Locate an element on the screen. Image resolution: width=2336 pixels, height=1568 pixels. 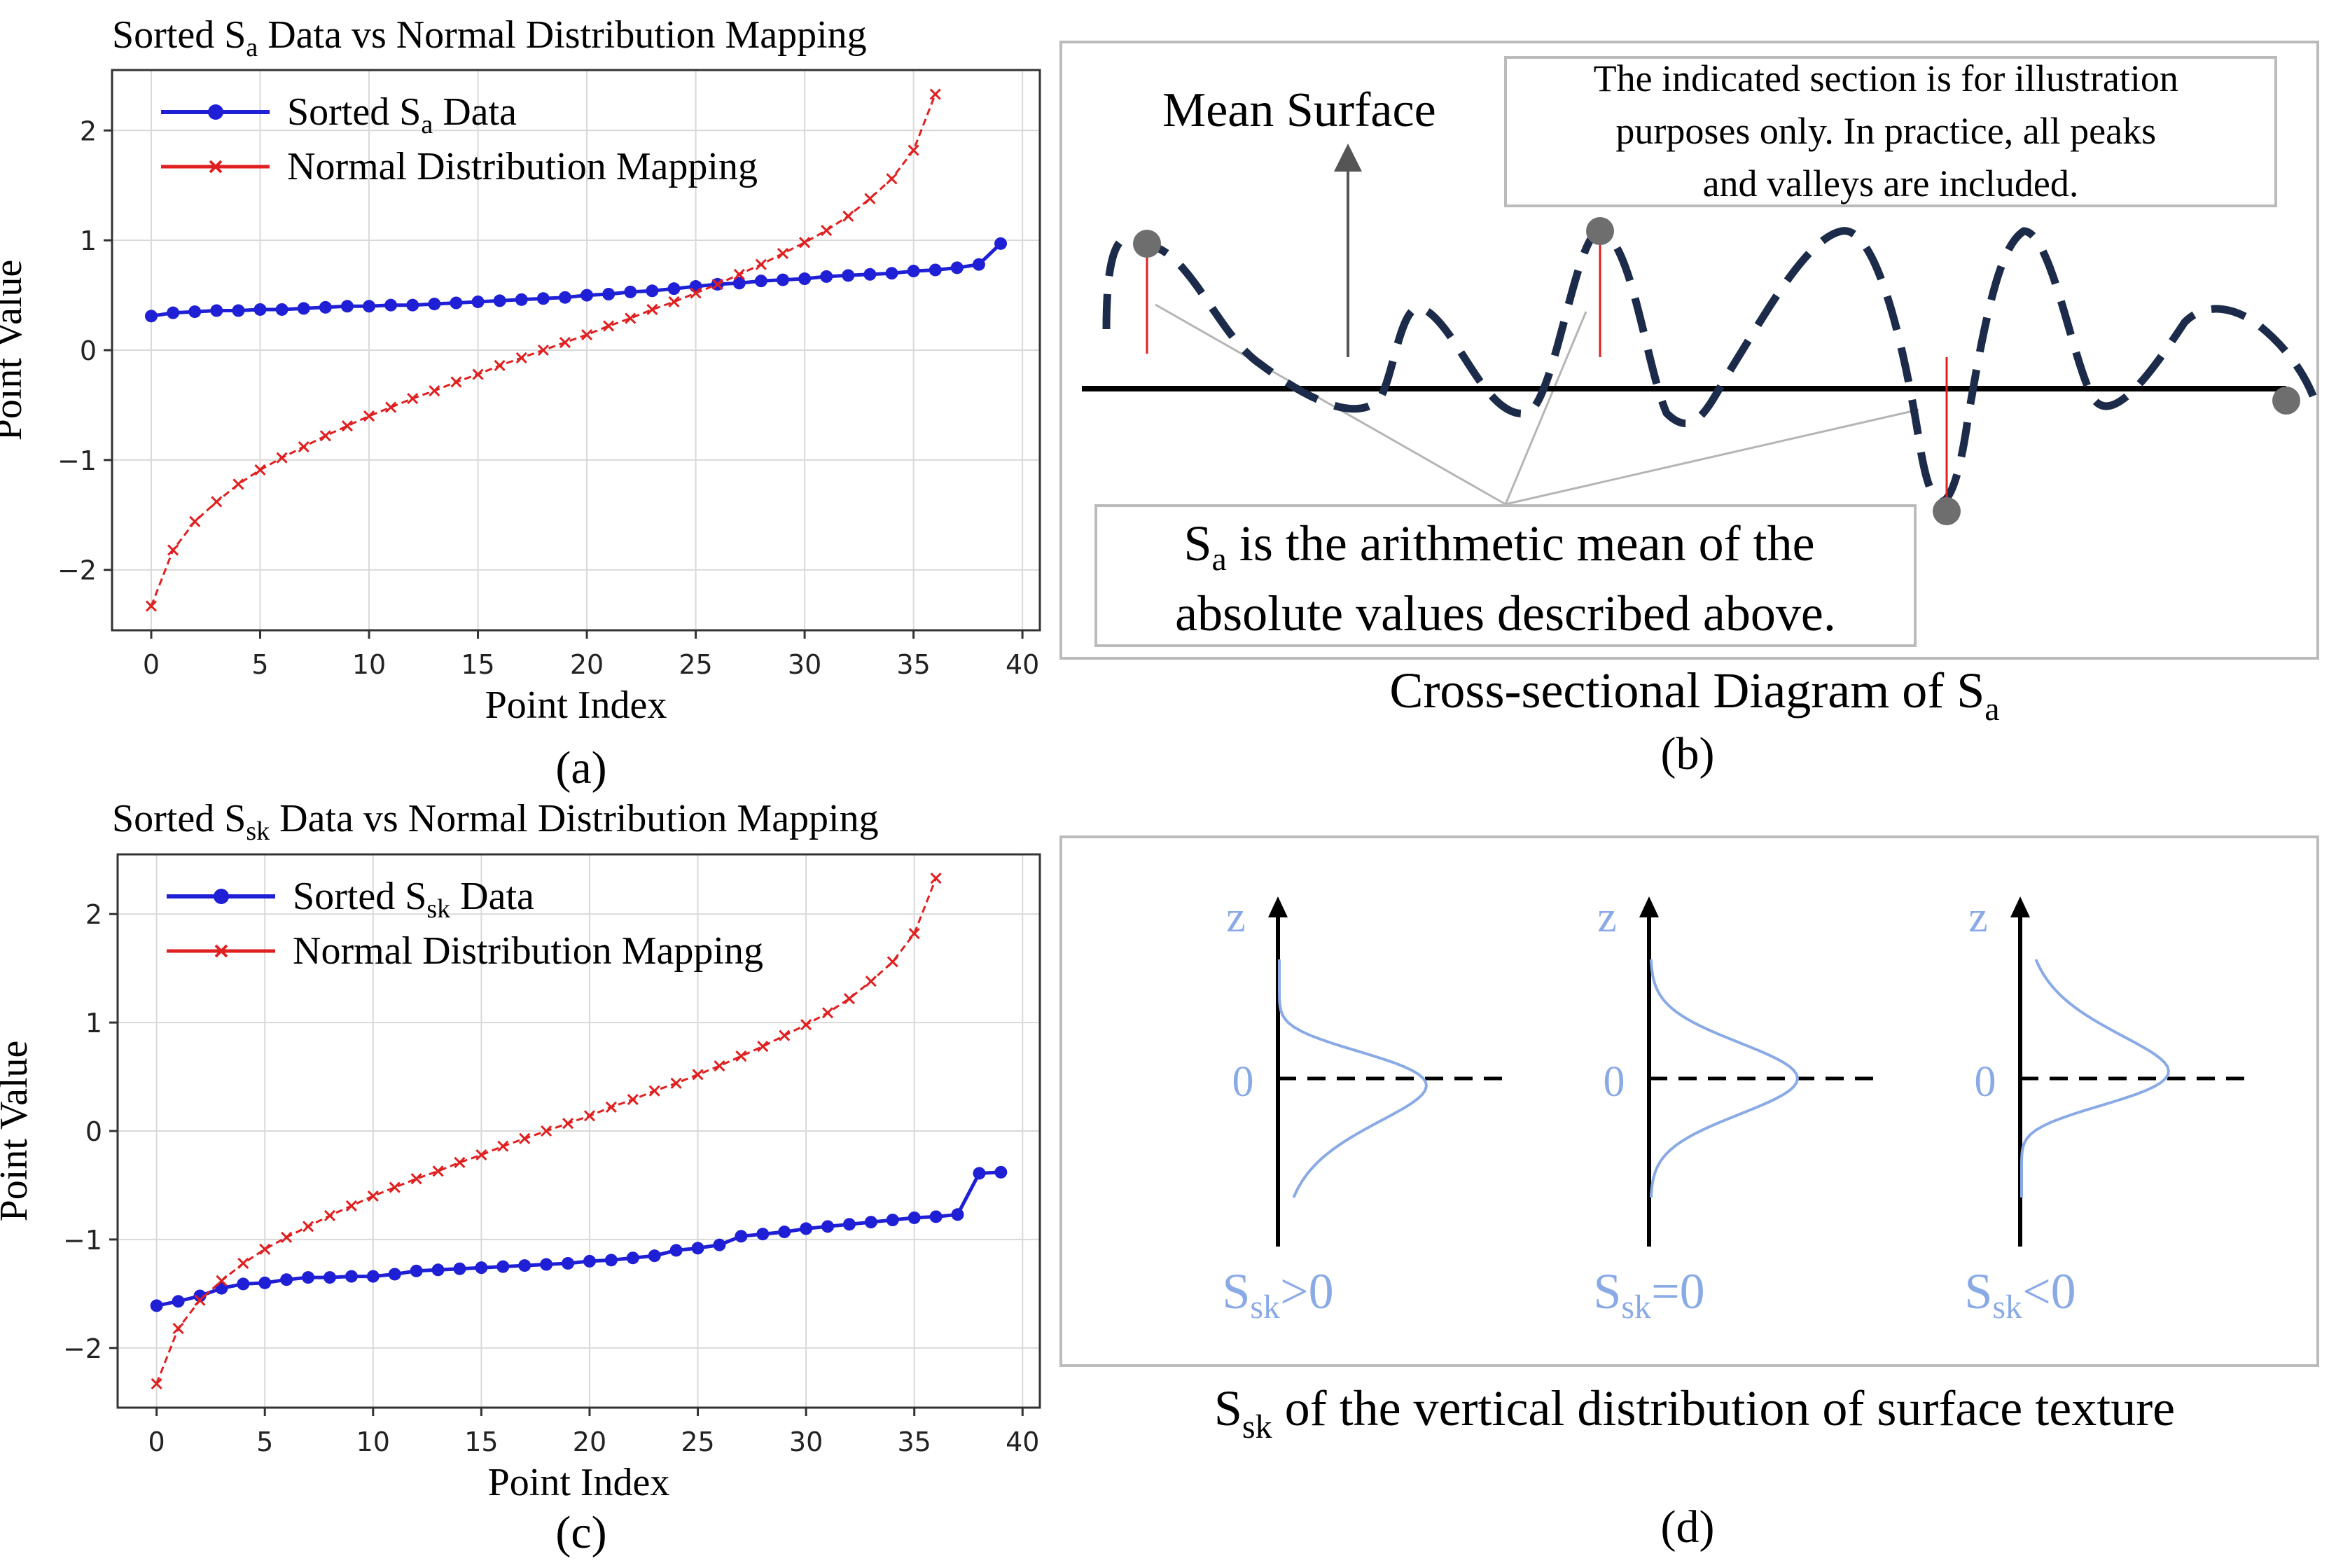
x-tick-label: 15 is located at coordinates (481, 1442).